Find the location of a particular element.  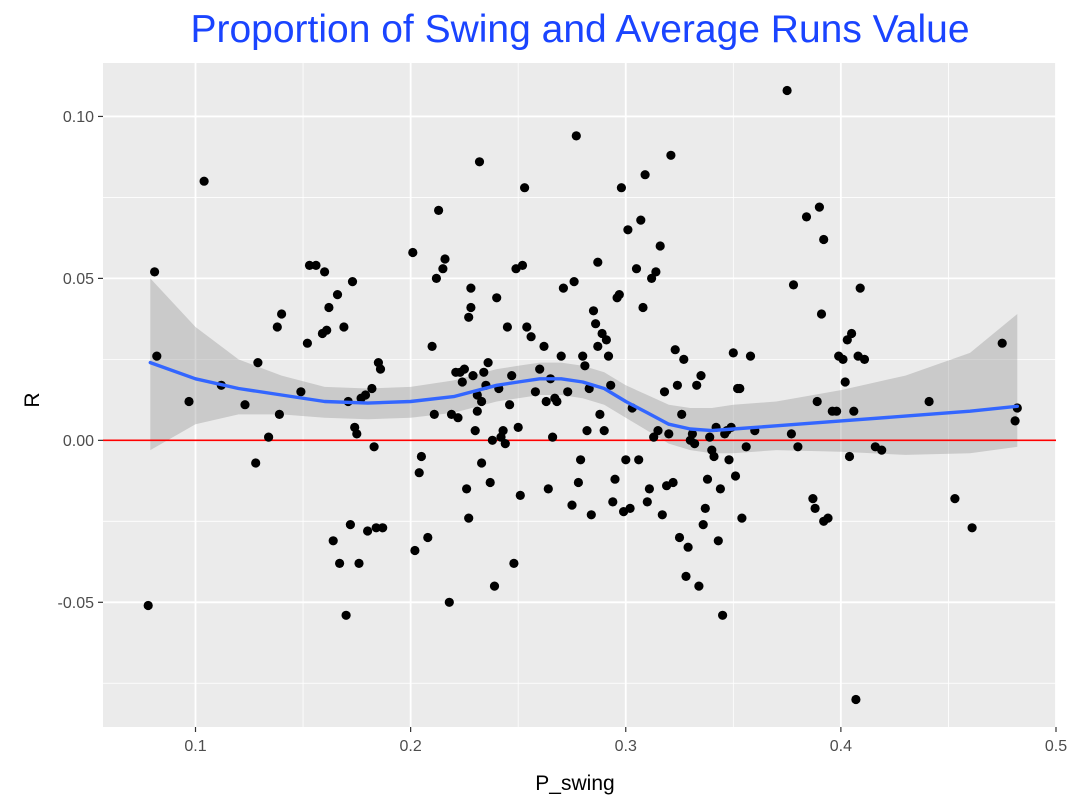

x-axis-ticks: 0.1 0.2 0.3 0.4 0.5 is located at coordinates (625, 741).